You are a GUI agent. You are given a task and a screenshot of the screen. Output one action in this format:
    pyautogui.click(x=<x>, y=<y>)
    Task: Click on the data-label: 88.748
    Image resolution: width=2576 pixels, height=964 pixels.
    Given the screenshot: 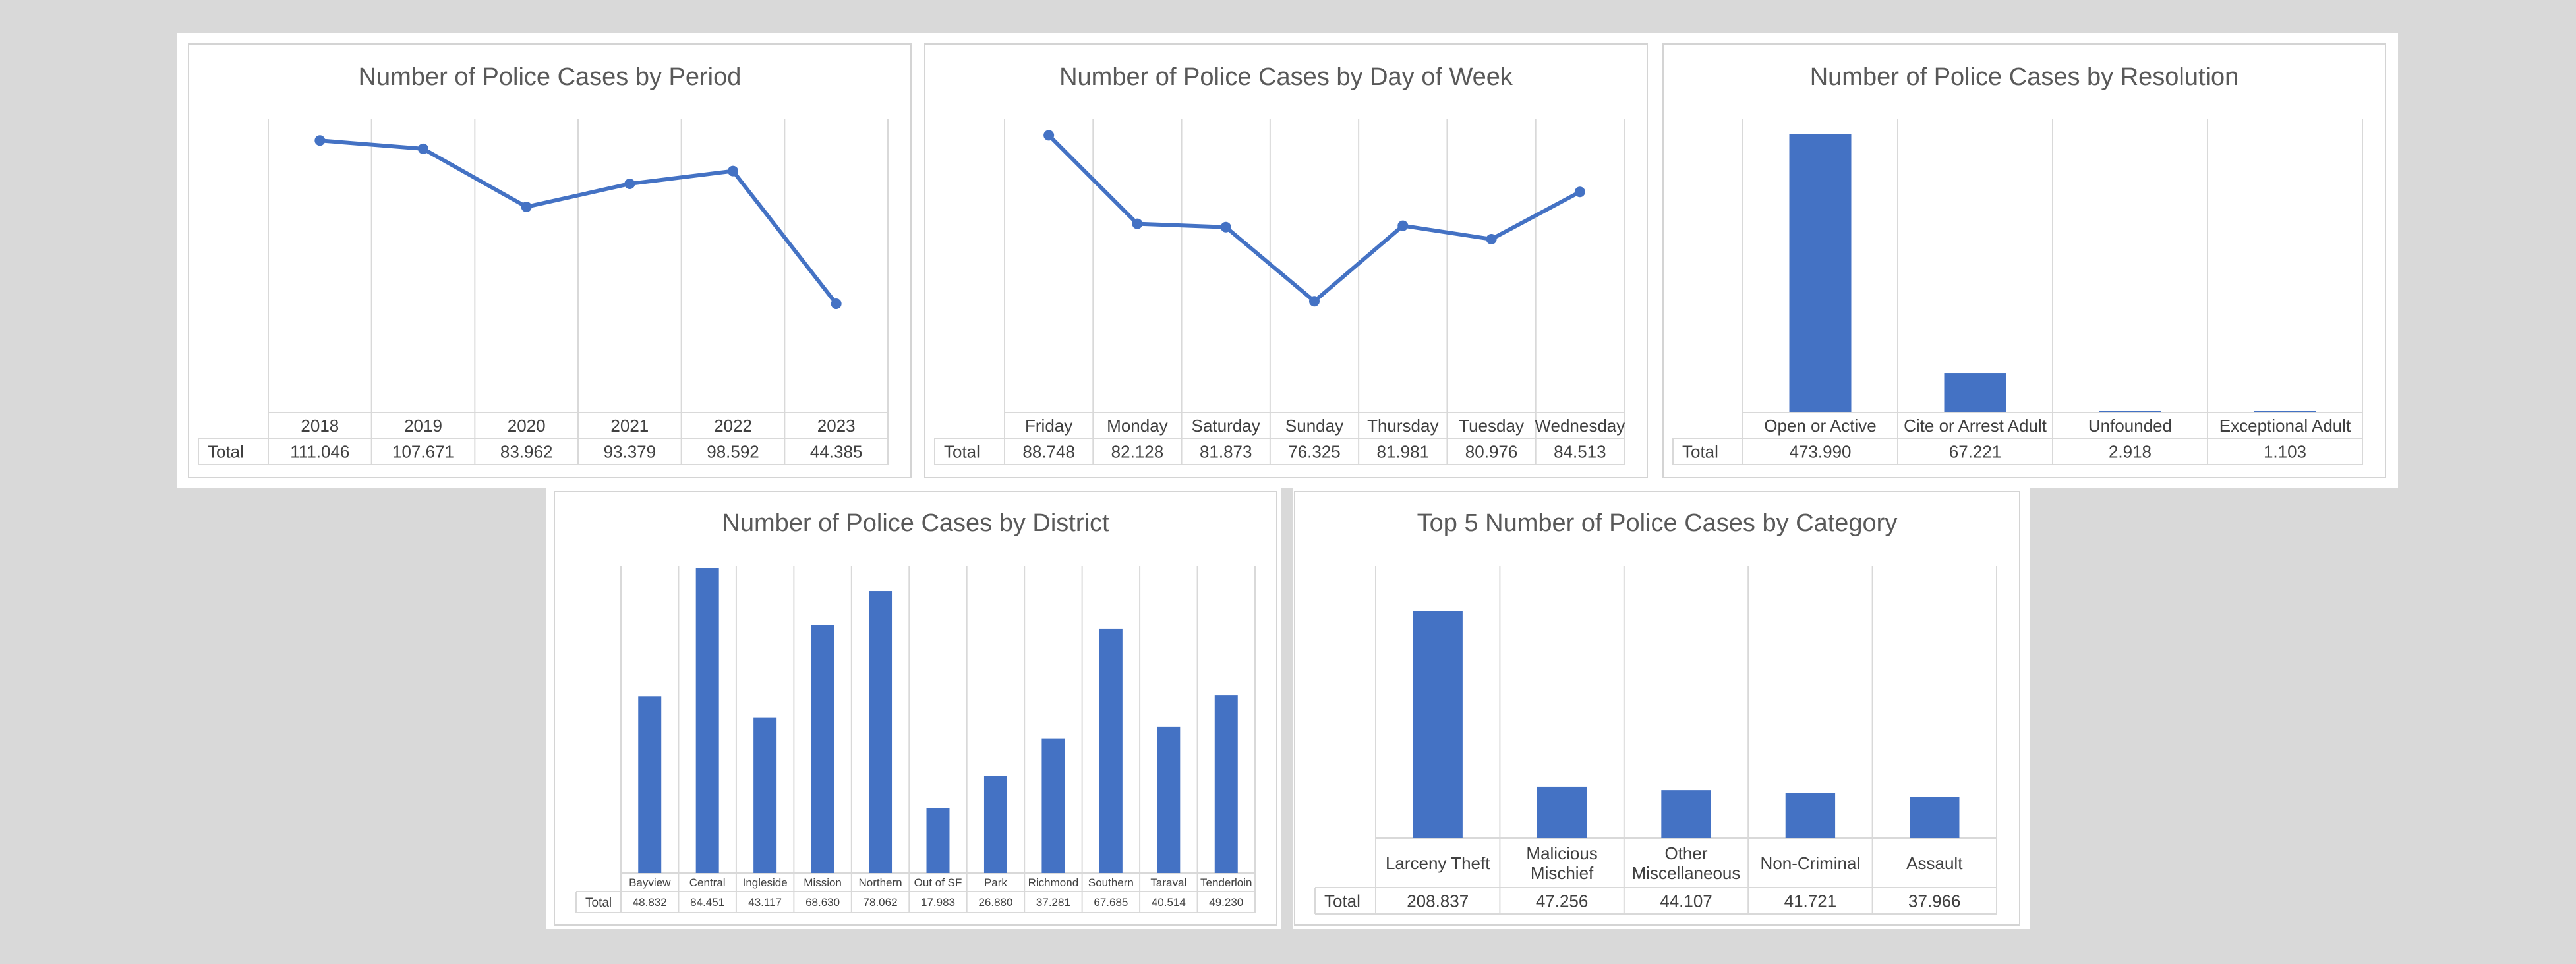 What is the action you would take?
    pyautogui.click(x=1048, y=451)
    